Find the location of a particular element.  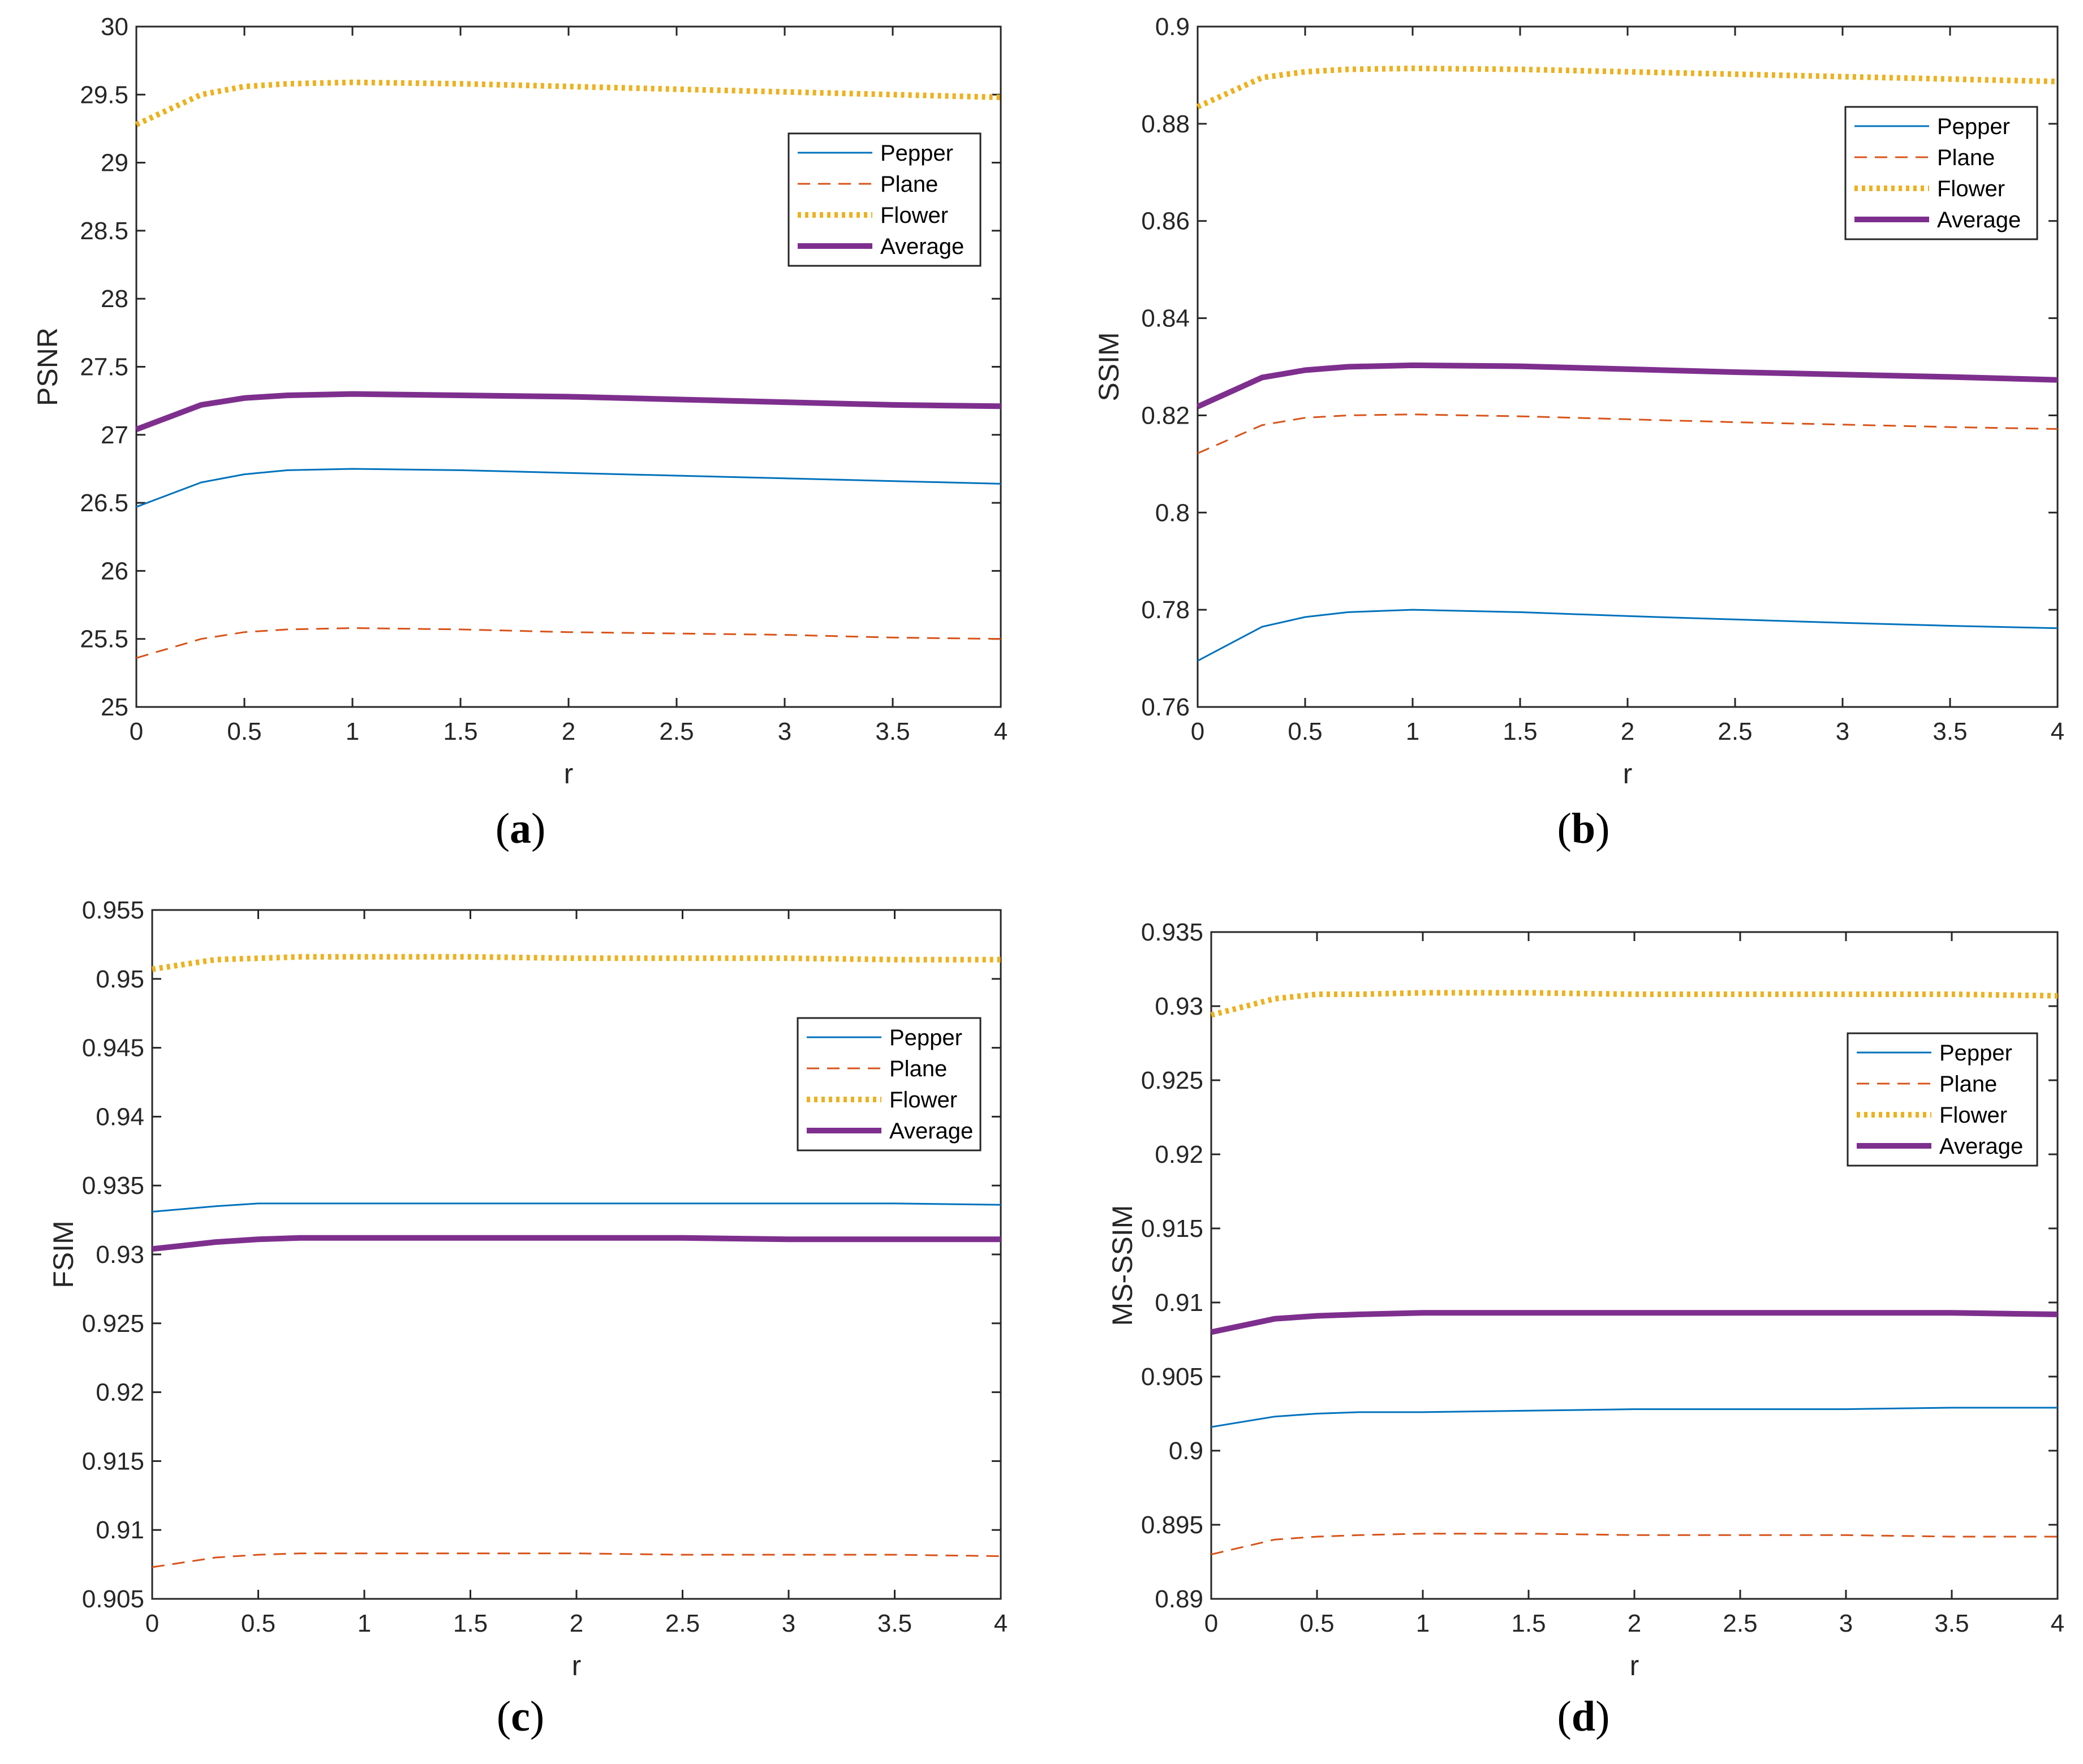

panel-caption-letter: c is located at coordinates (520, 1716).